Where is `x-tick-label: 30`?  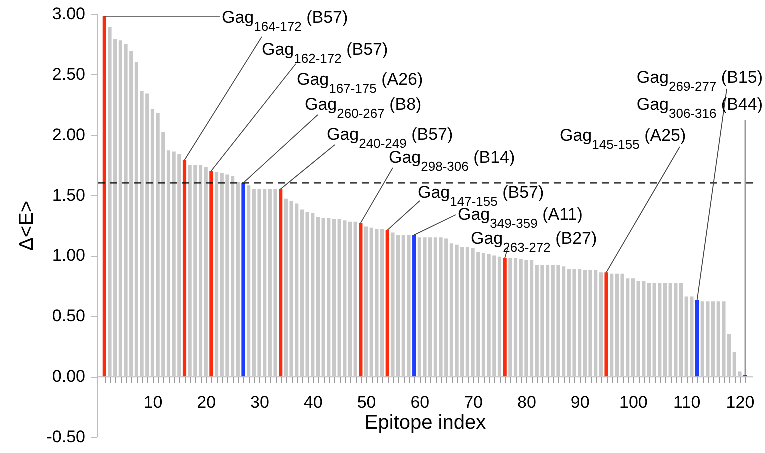 x-tick-label: 30 is located at coordinates (260, 402).